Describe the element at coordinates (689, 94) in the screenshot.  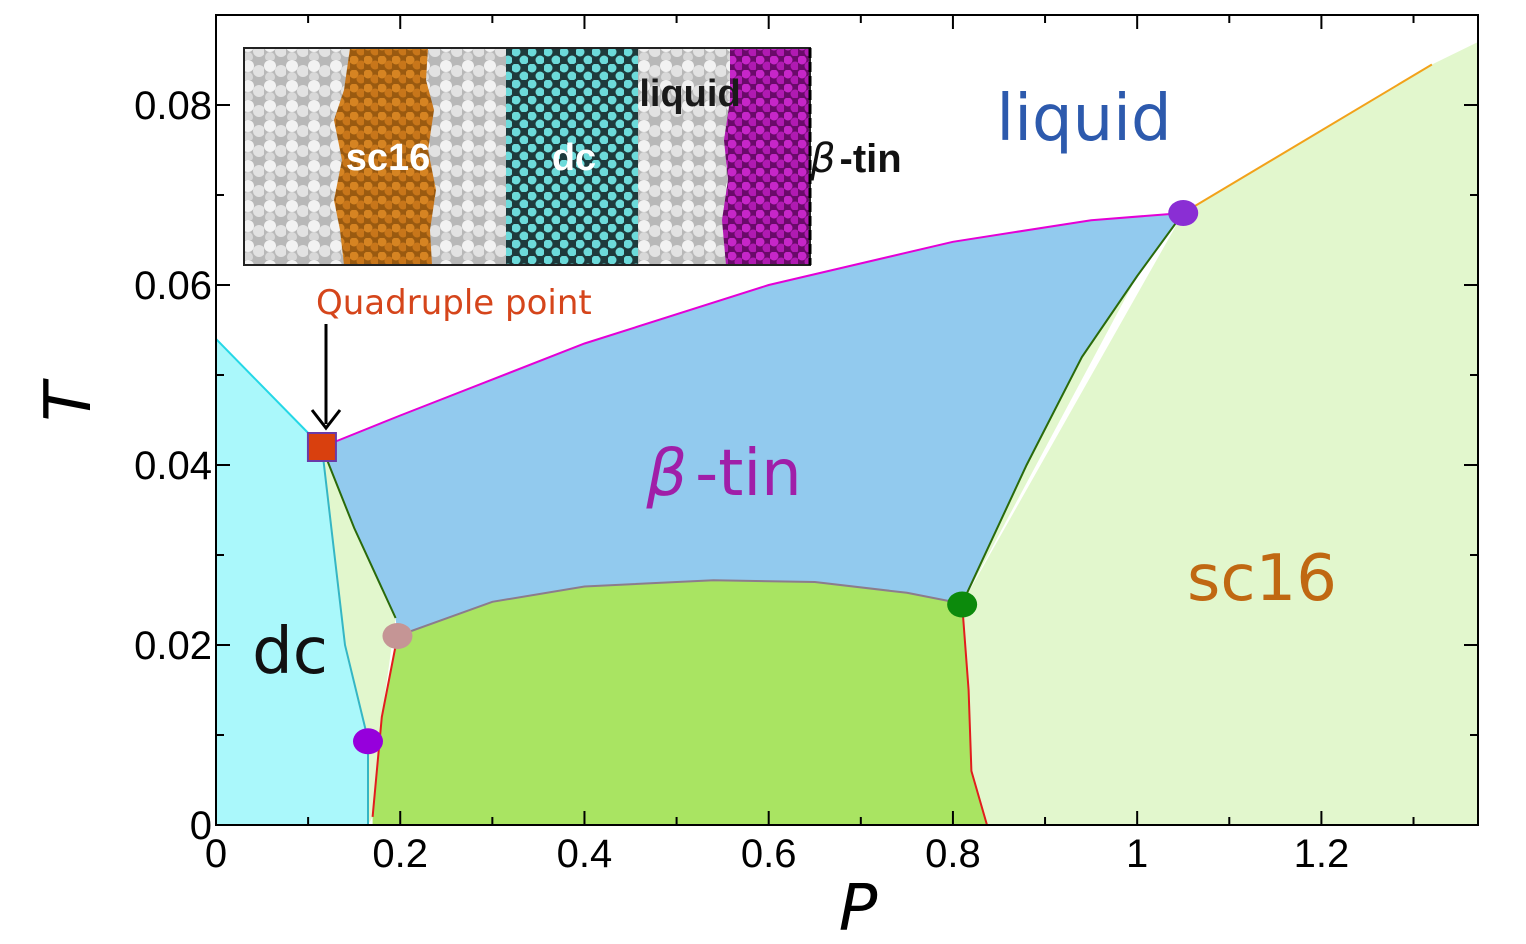
I see `inset-liquid-label: liquid` at that location.